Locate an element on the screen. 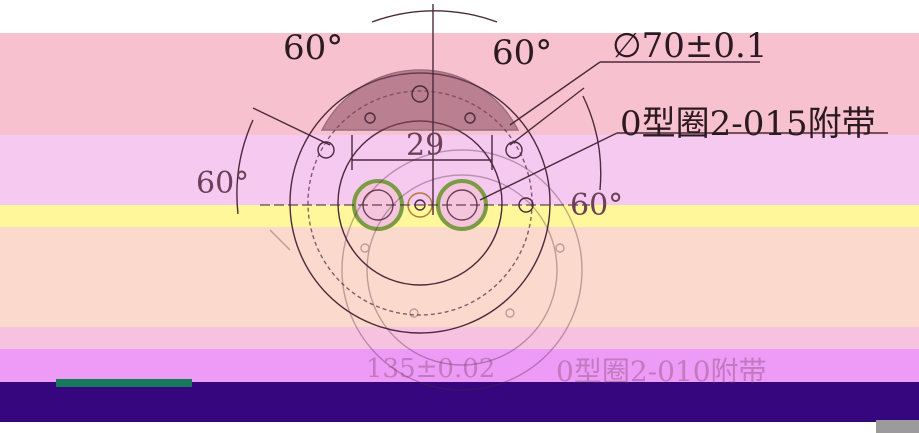 The height and width of the screenshot is (433, 919). angle-label-left: 60° is located at coordinates (223, 183).